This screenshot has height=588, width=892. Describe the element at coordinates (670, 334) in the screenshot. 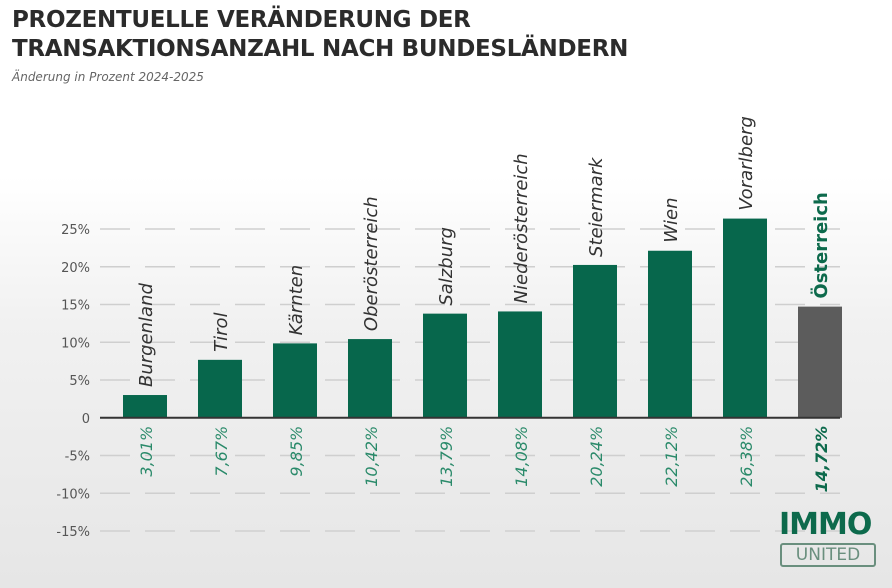

I see `bar-wien` at that location.